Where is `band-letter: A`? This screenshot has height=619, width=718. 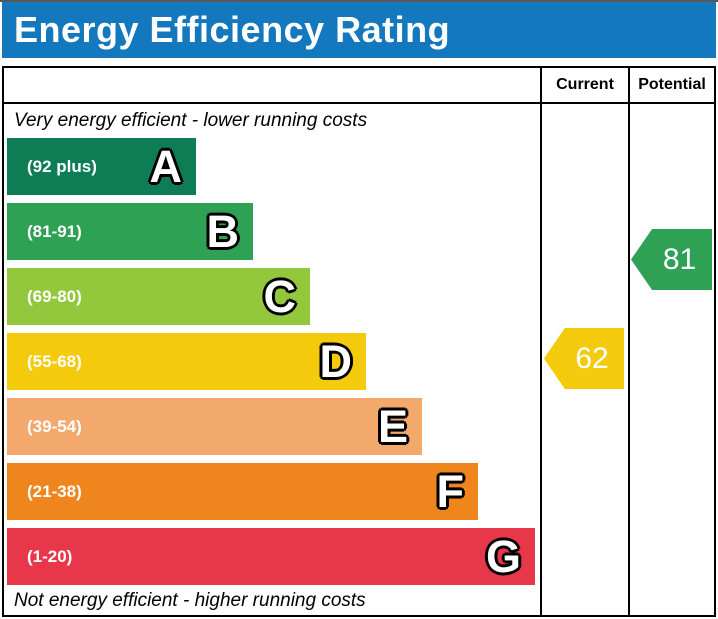 band-letter: A is located at coordinates (166, 166).